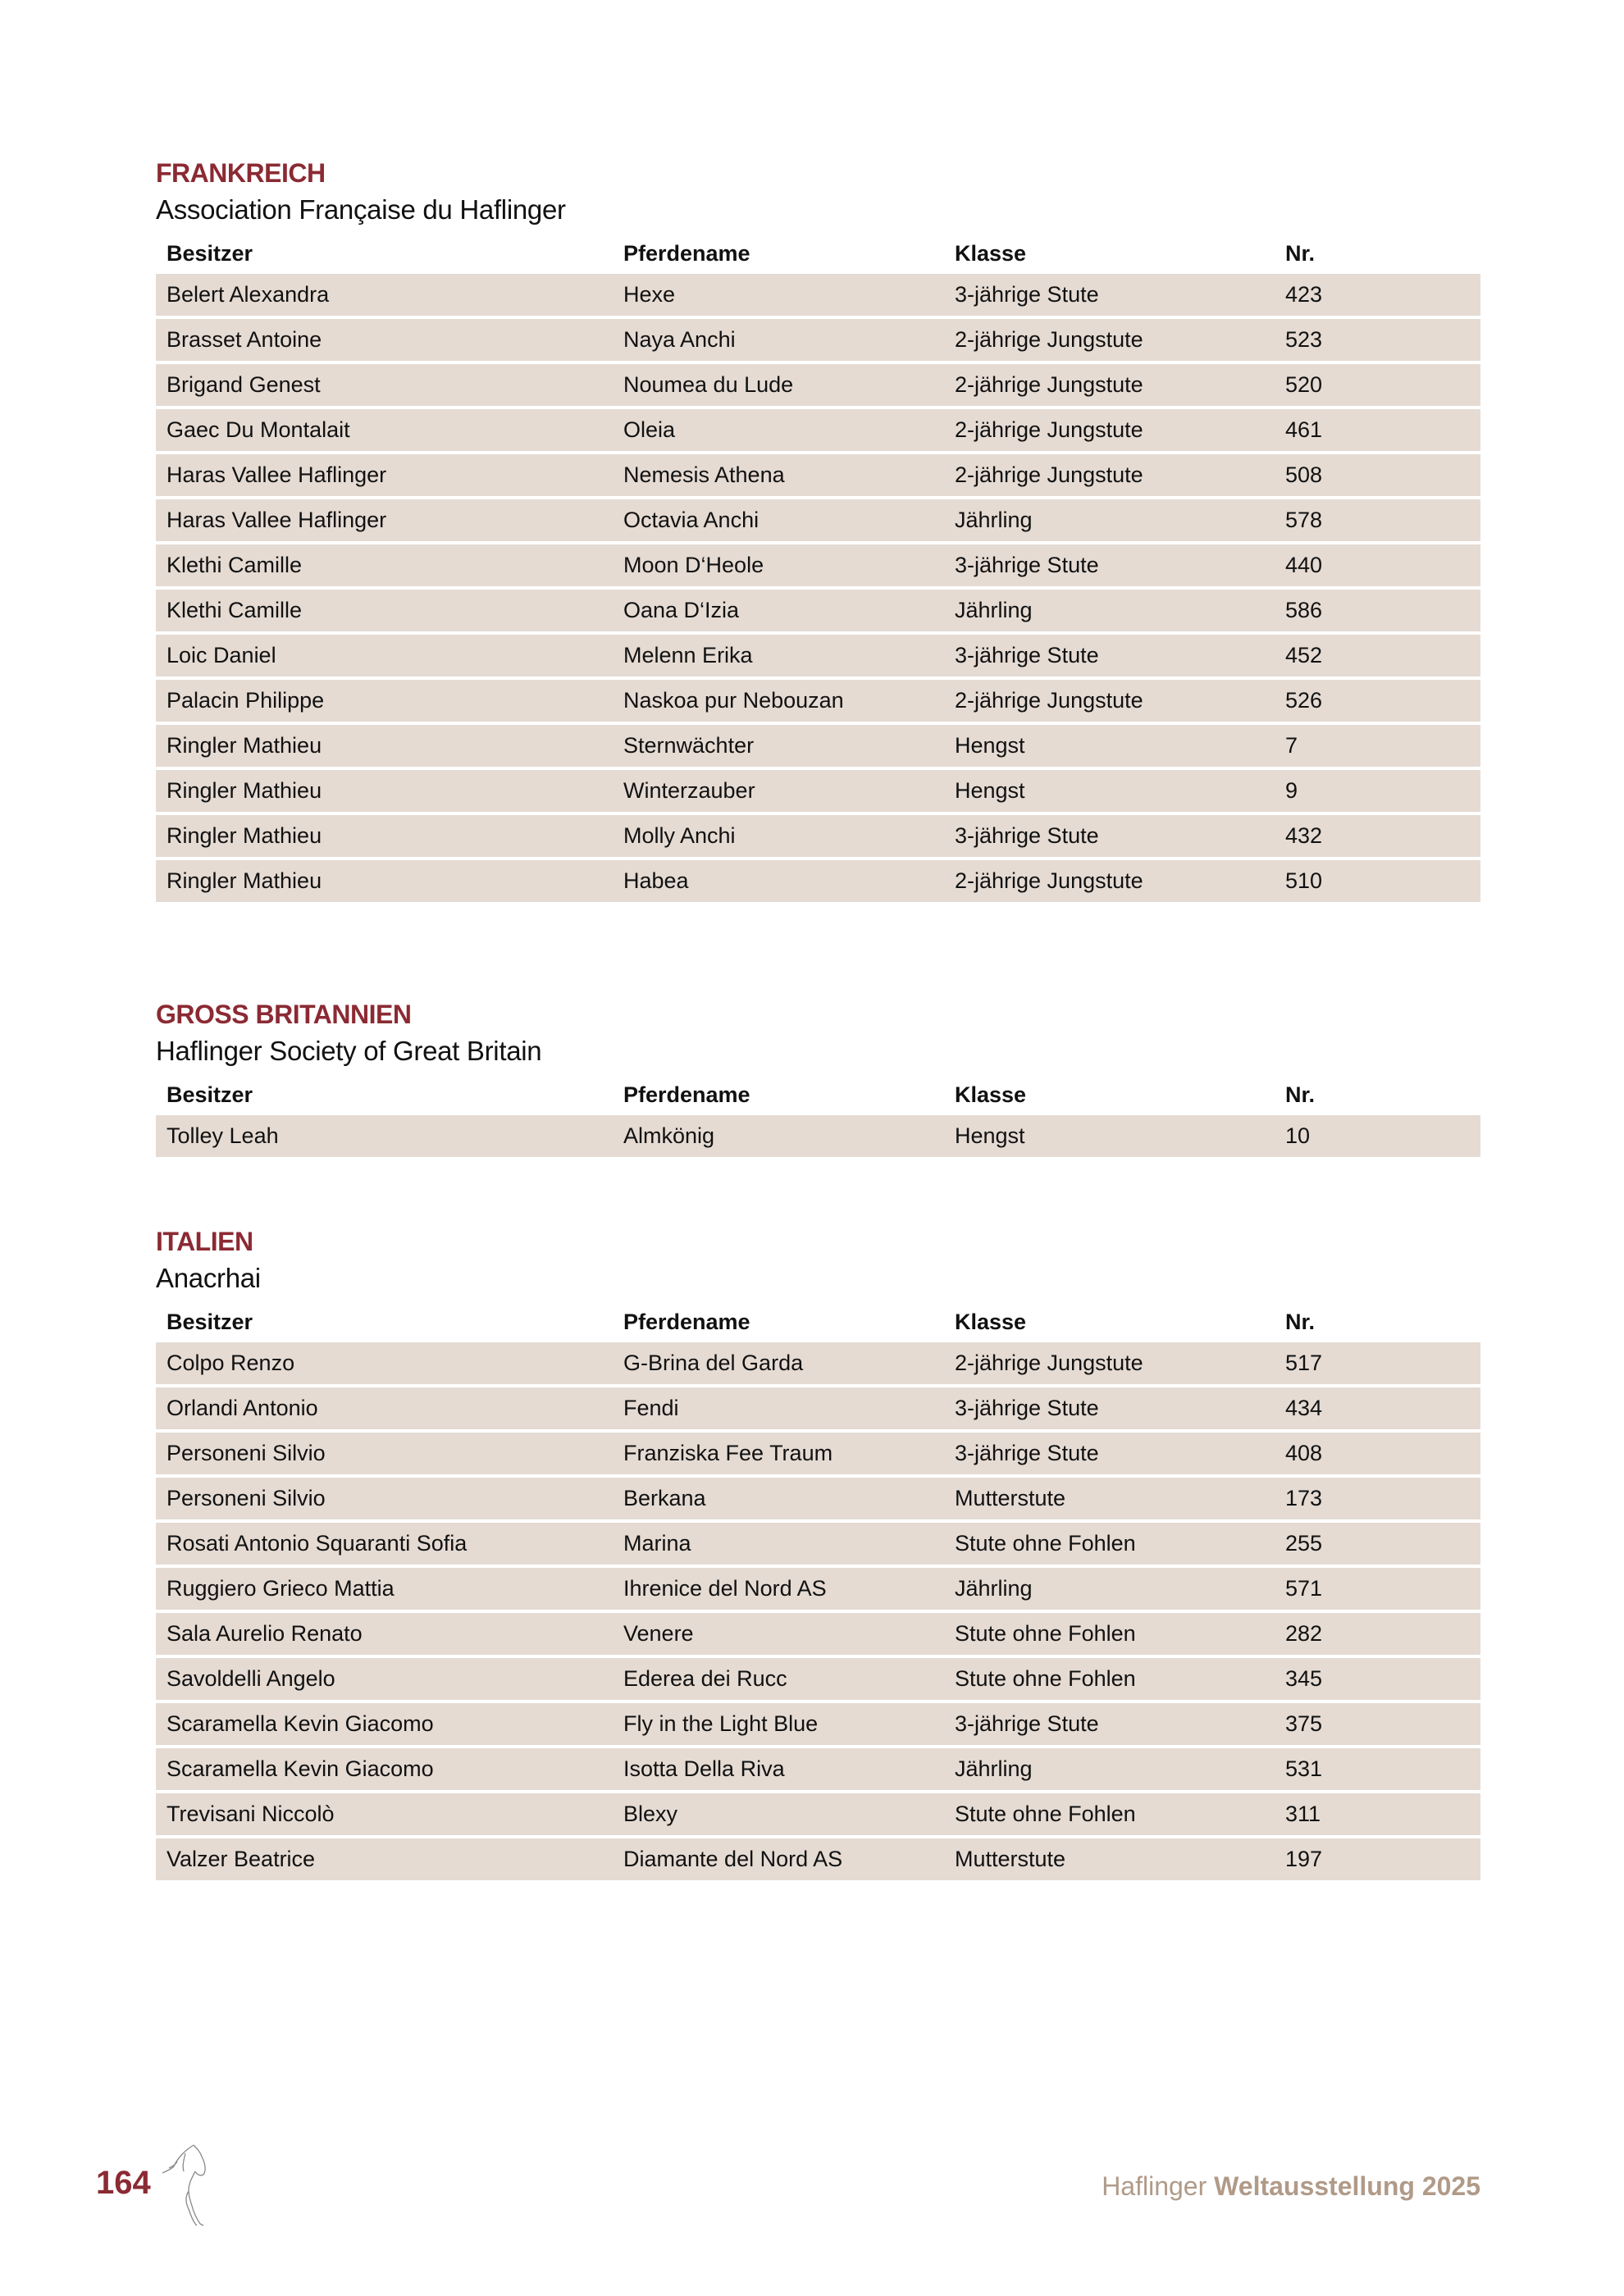 The width and height of the screenshot is (1624, 2296). I want to click on association-name: Anacrhai, so click(208, 1278).